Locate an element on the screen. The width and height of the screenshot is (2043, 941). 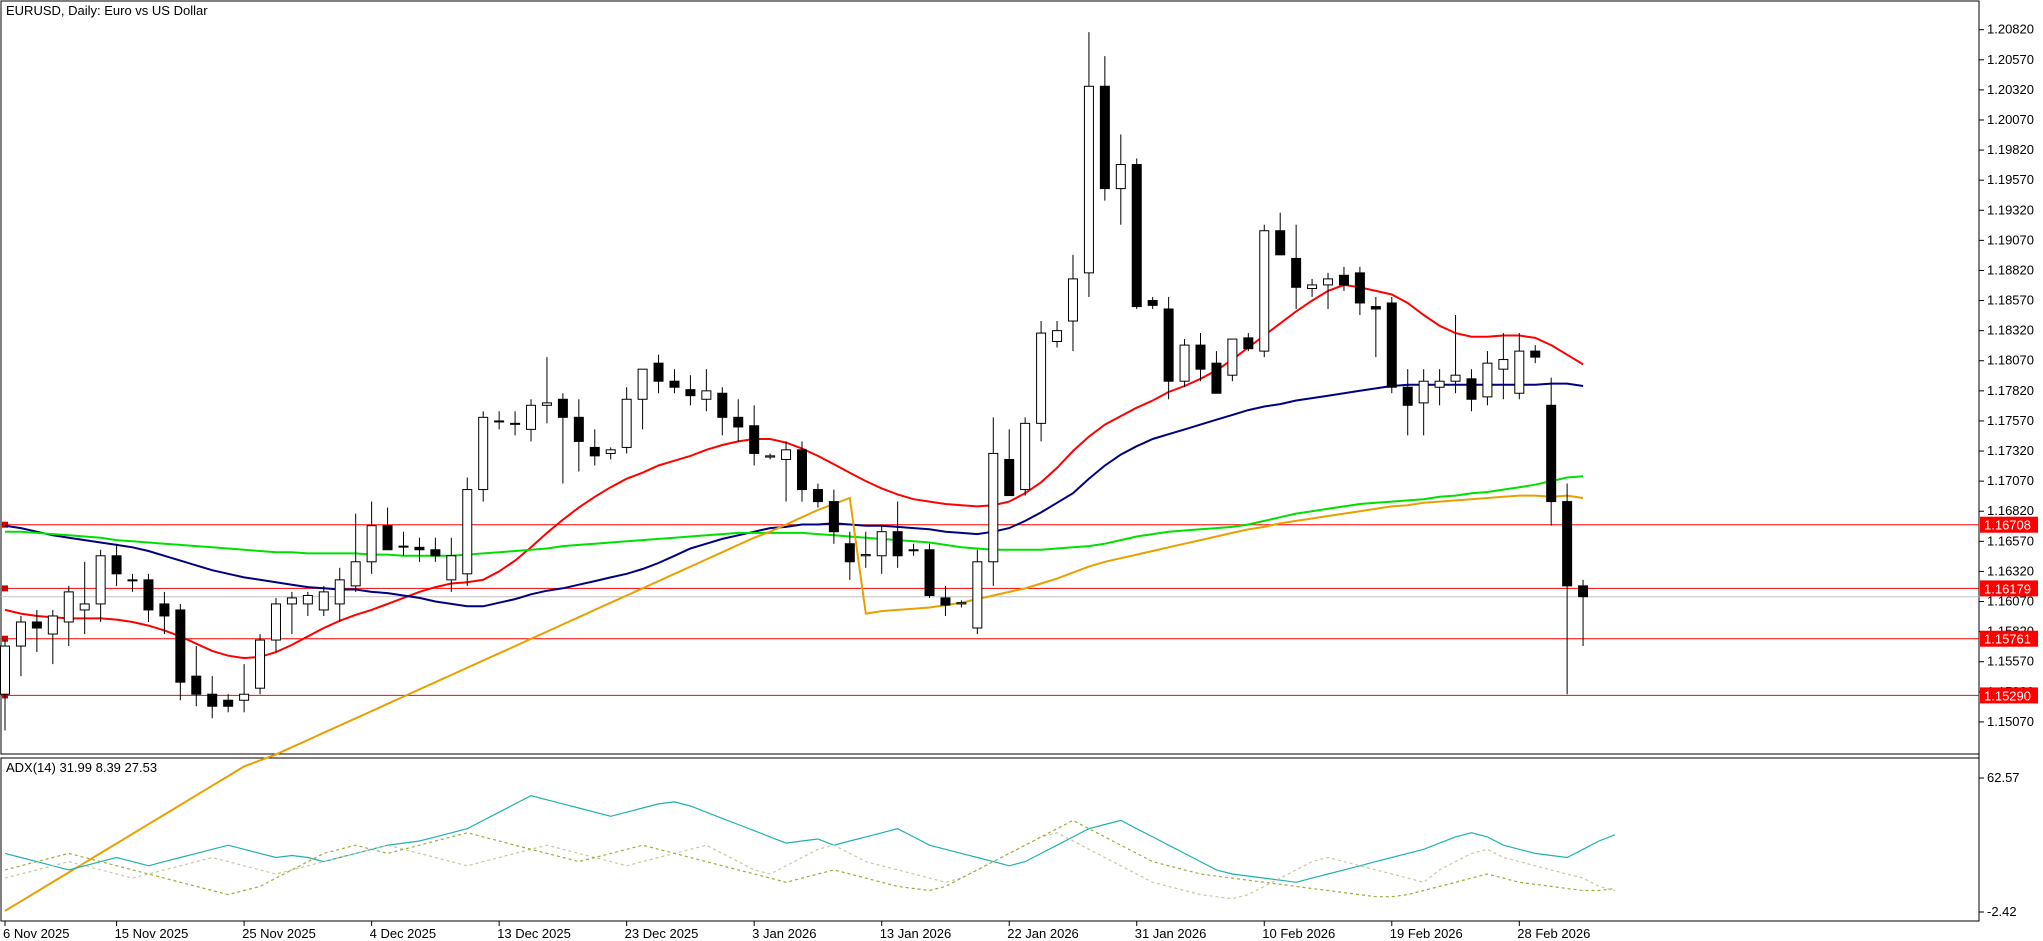
price-tick-label: 1.17570 is located at coordinates (2010, 420).